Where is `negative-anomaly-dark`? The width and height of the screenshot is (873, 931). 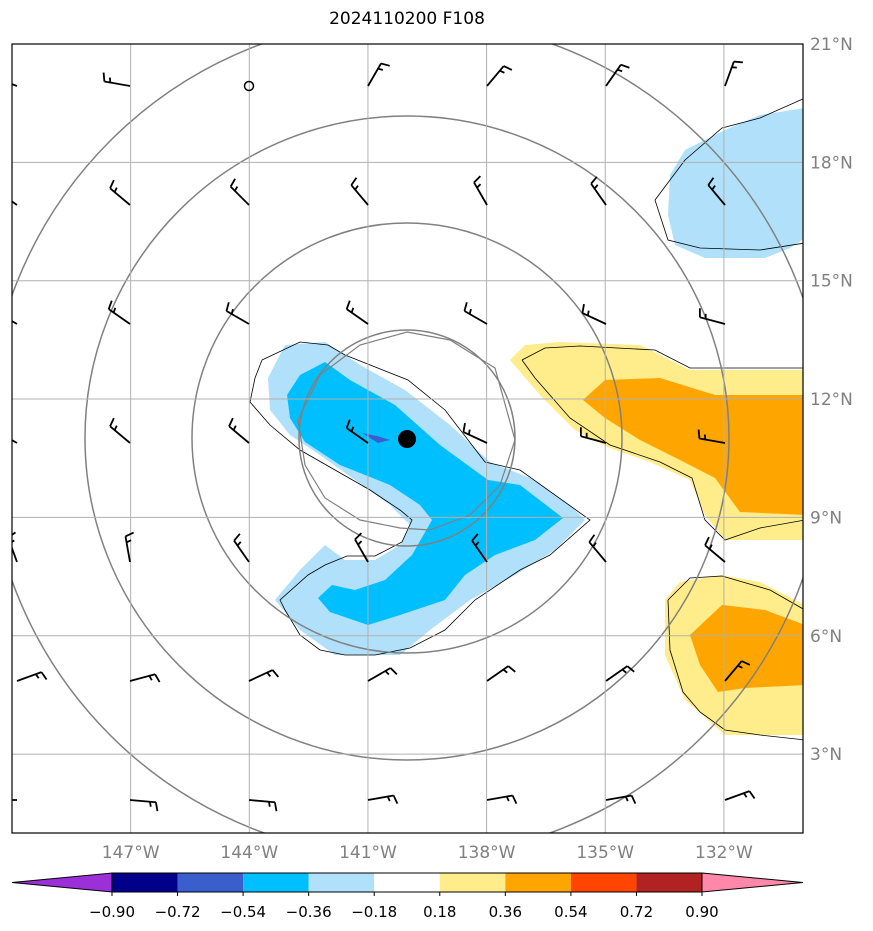 negative-anomaly-dark is located at coordinates (376, 438).